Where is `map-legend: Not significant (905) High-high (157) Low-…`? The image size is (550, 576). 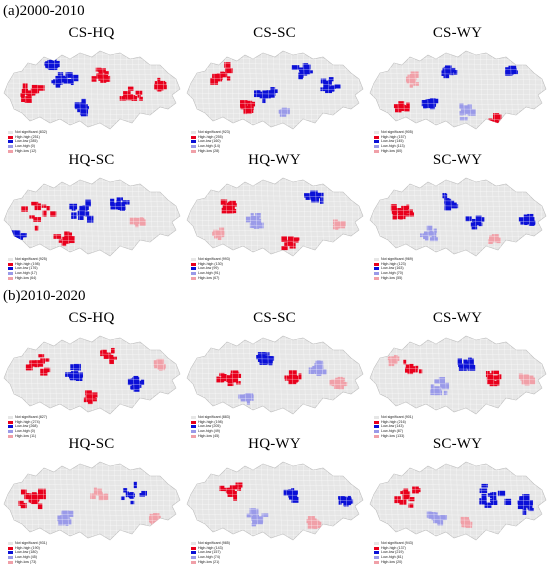 map-legend: Not significant (905) High-high (157) Low-… is located at coordinates (393, 142).